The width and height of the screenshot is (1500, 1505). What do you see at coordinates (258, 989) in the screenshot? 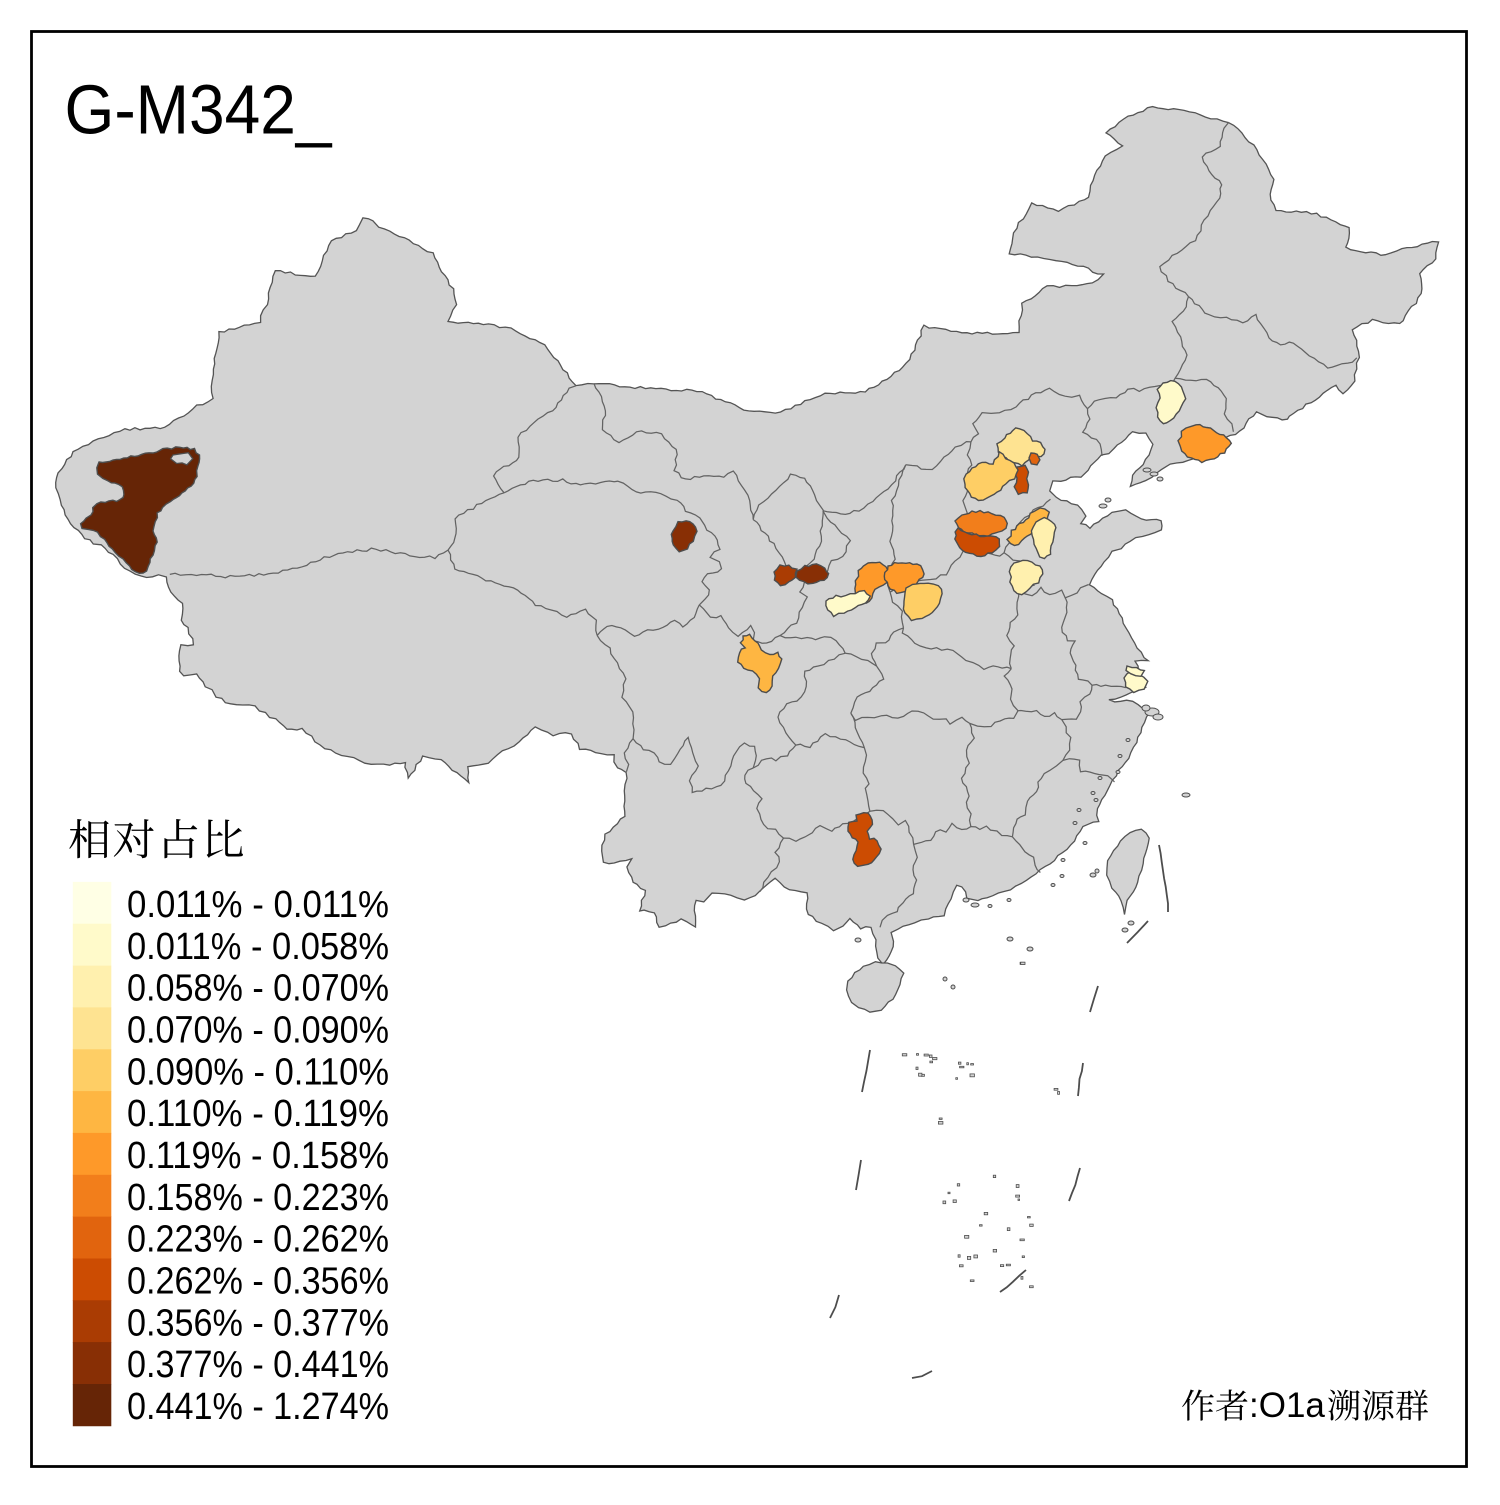
I see `svg-text: 0.058% - 0.070%` at bounding box center [258, 989].